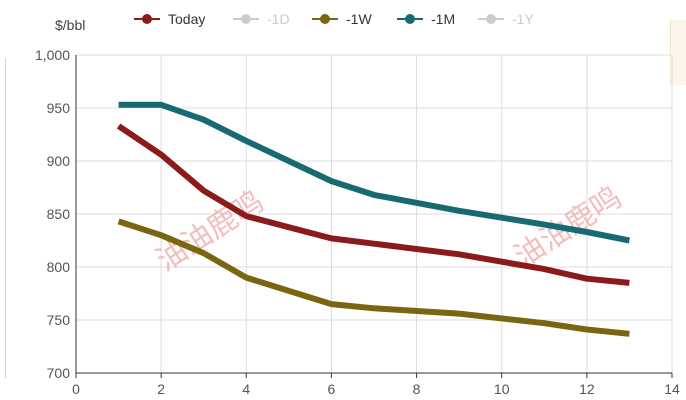 This screenshot has width=686, height=400. What do you see at coordinates (502, 389) in the screenshot?
I see `x-tick-label: 10` at bounding box center [502, 389].